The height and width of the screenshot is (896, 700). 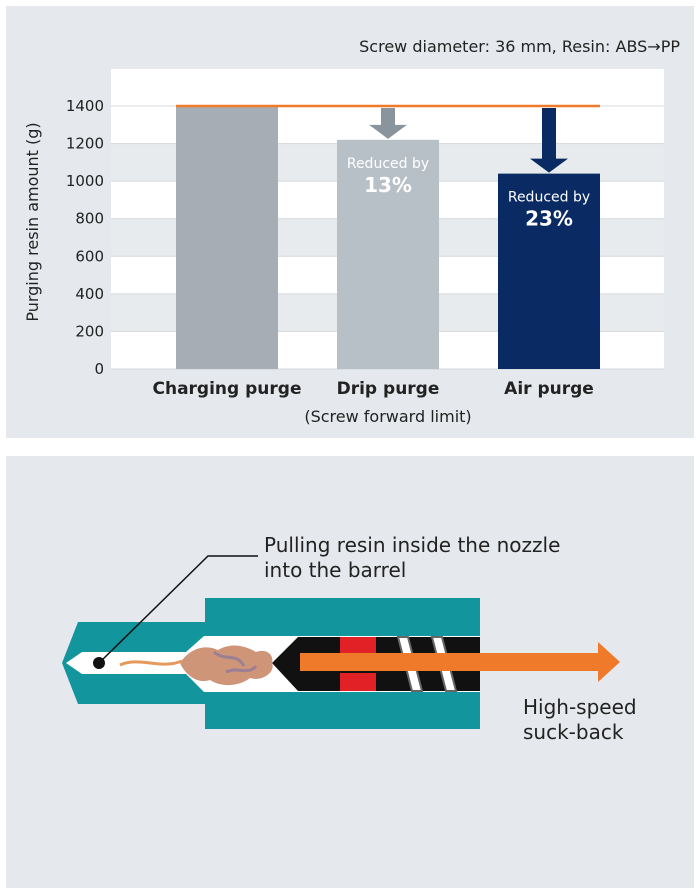 I want to click on category-label: Air purge, so click(x=549, y=389).